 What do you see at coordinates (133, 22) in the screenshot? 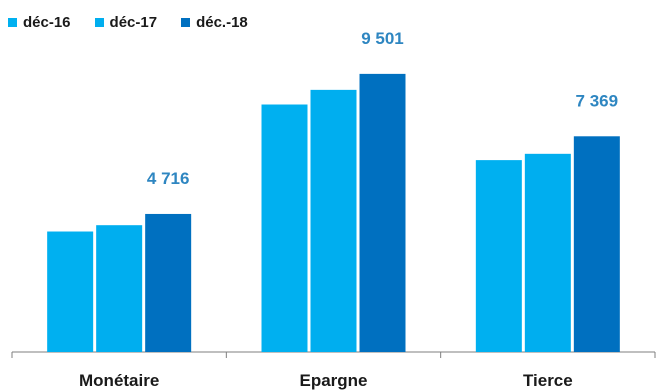
I see `legend-label-dec-17: déc-17` at bounding box center [133, 22].